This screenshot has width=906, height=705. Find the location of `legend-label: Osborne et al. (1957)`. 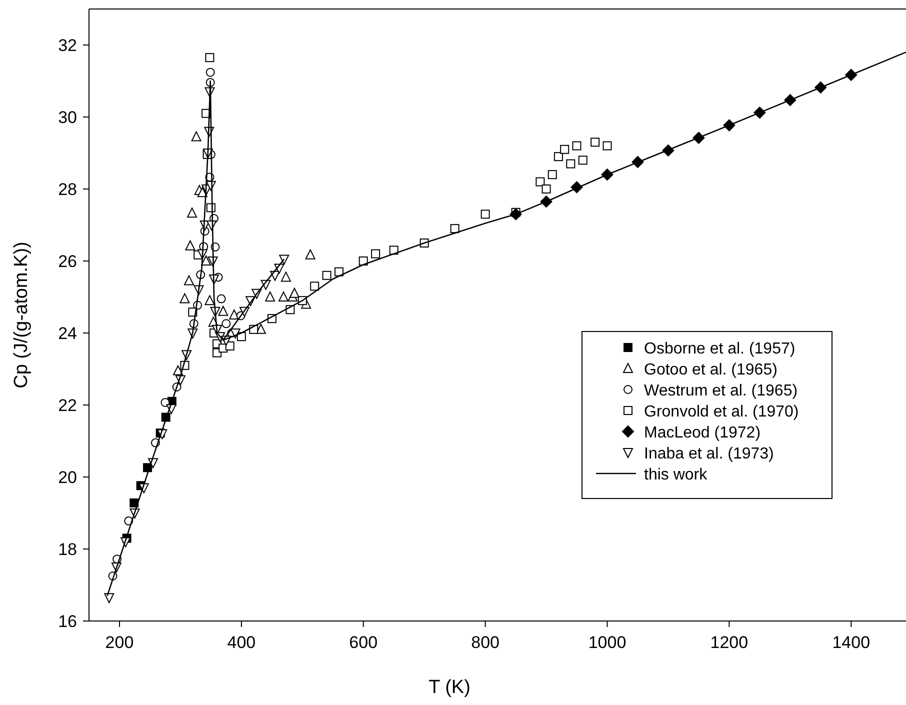

legend-label: Osborne et al. (1957) is located at coordinates (720, 349).